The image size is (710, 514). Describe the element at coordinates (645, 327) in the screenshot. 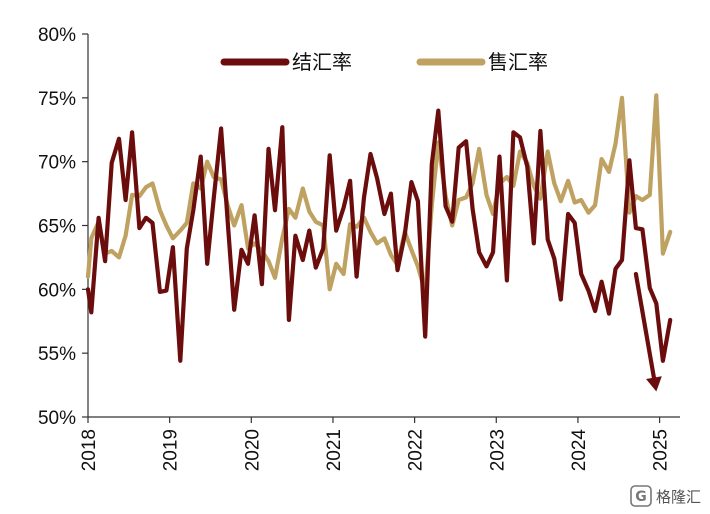

I see `trend-arrow-shaft` at that location.